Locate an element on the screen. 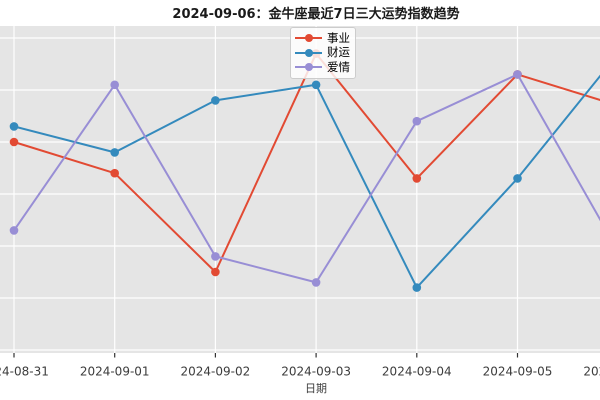 Image resolution: width=600 pixels, height=400 pixels. x-tick-label: 2024-09-02 is located at coordinates (216, 372).